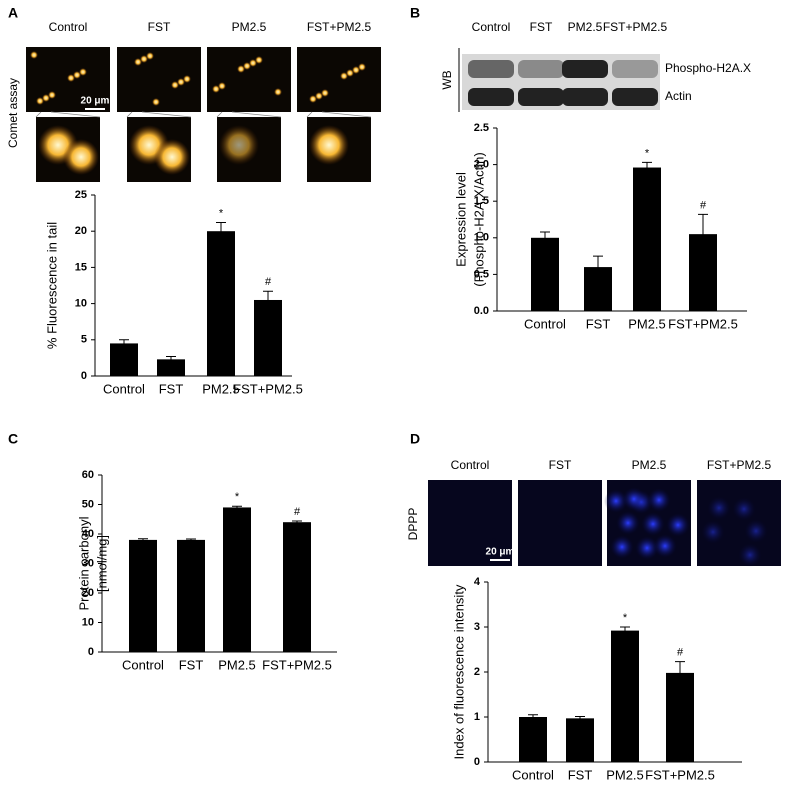 This screenshot has width=789, height=789. Describe the element at coordinates (481, 128) in the screenshot. I see `y-tick-label: 2.5` at that location.